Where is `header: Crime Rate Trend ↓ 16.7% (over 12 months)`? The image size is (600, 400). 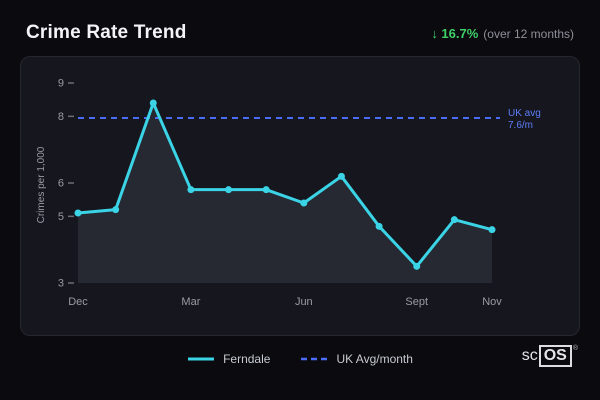 header: Crime Rate Trend ↓ 16.7% (over 12 months) is located at coordinates (300, 28).